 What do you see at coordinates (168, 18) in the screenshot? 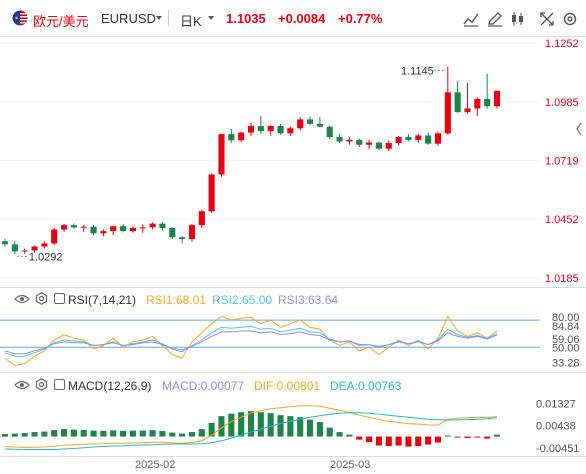
I see `header-divider` at bounding box center [168, 18].